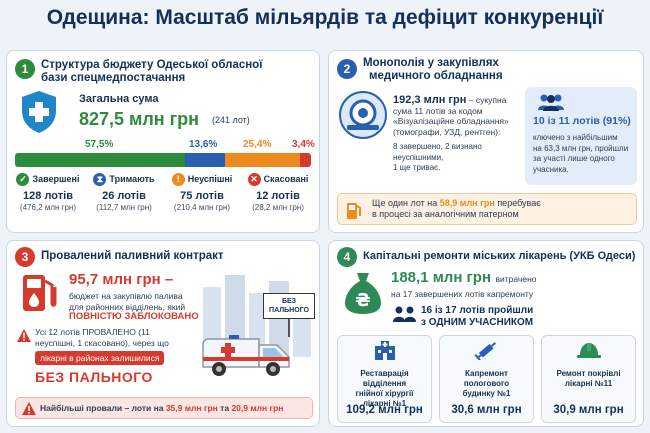 The image size is (650, 433). Describe the element at coordinates (347, 257) in the screenshot. I see `section-number: 4` at that location.